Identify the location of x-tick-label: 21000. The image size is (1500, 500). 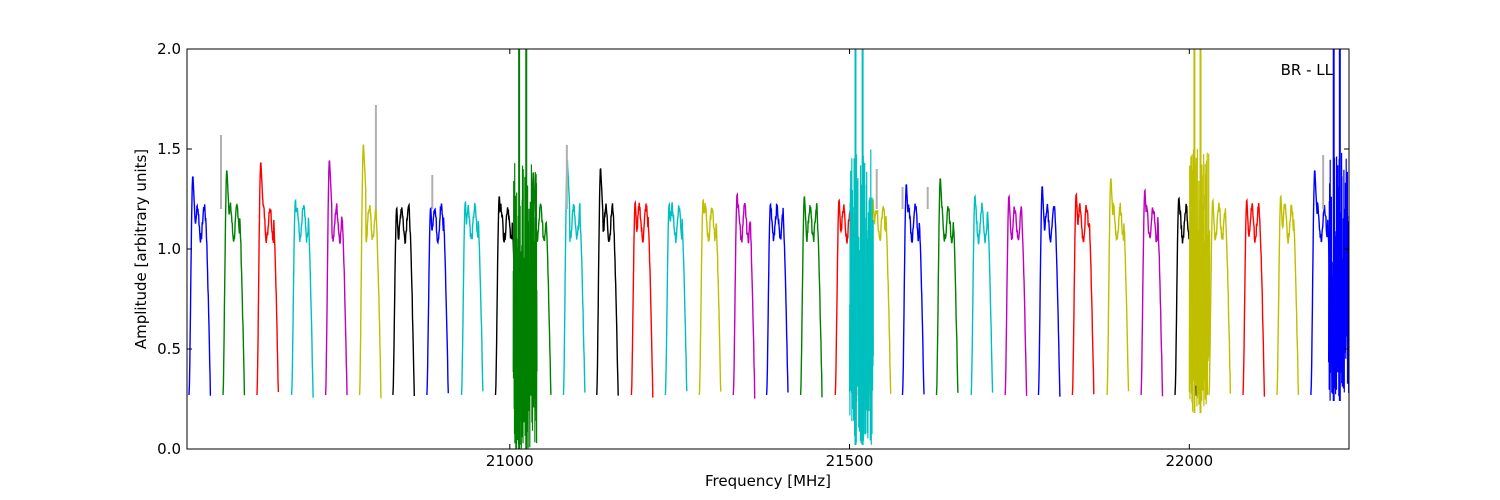
(510, 461).